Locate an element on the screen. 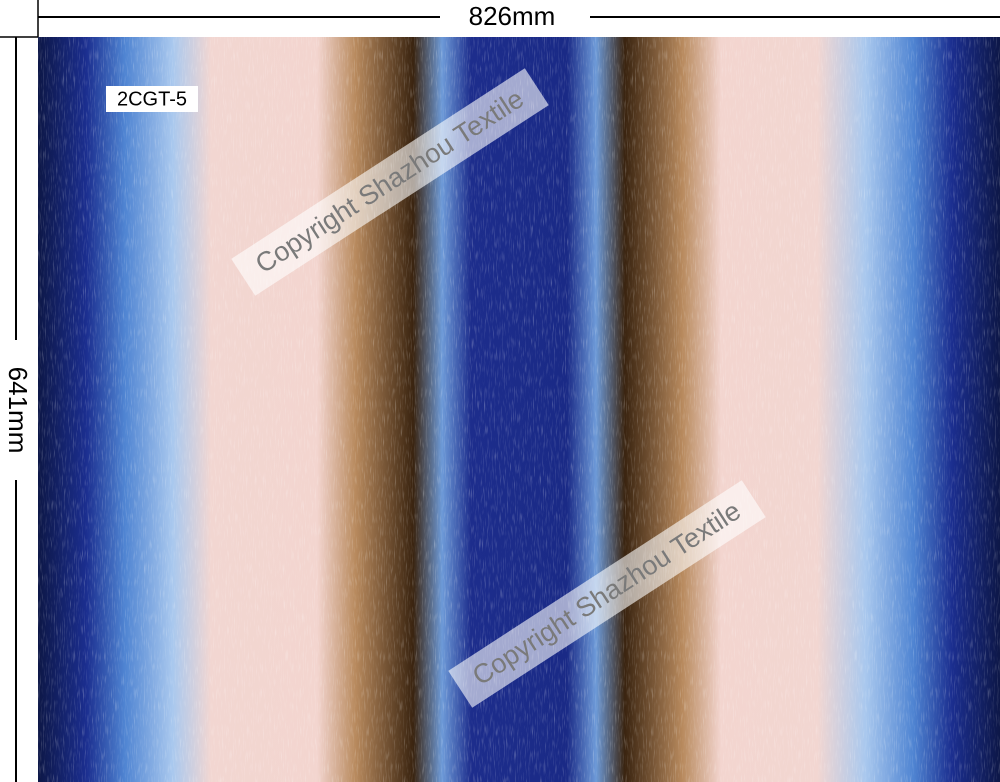  design-code: 2CGT-5 is located at coordinates (152, 99).